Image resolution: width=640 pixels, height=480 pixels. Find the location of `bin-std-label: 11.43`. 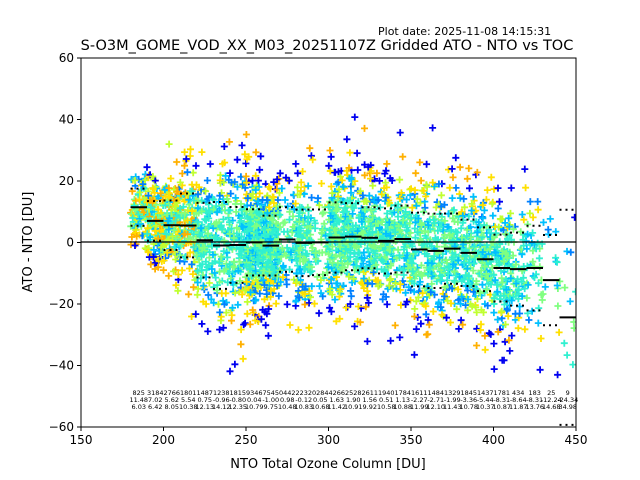

bin-std-label: 11.43 is located at coordinates (452, 407).